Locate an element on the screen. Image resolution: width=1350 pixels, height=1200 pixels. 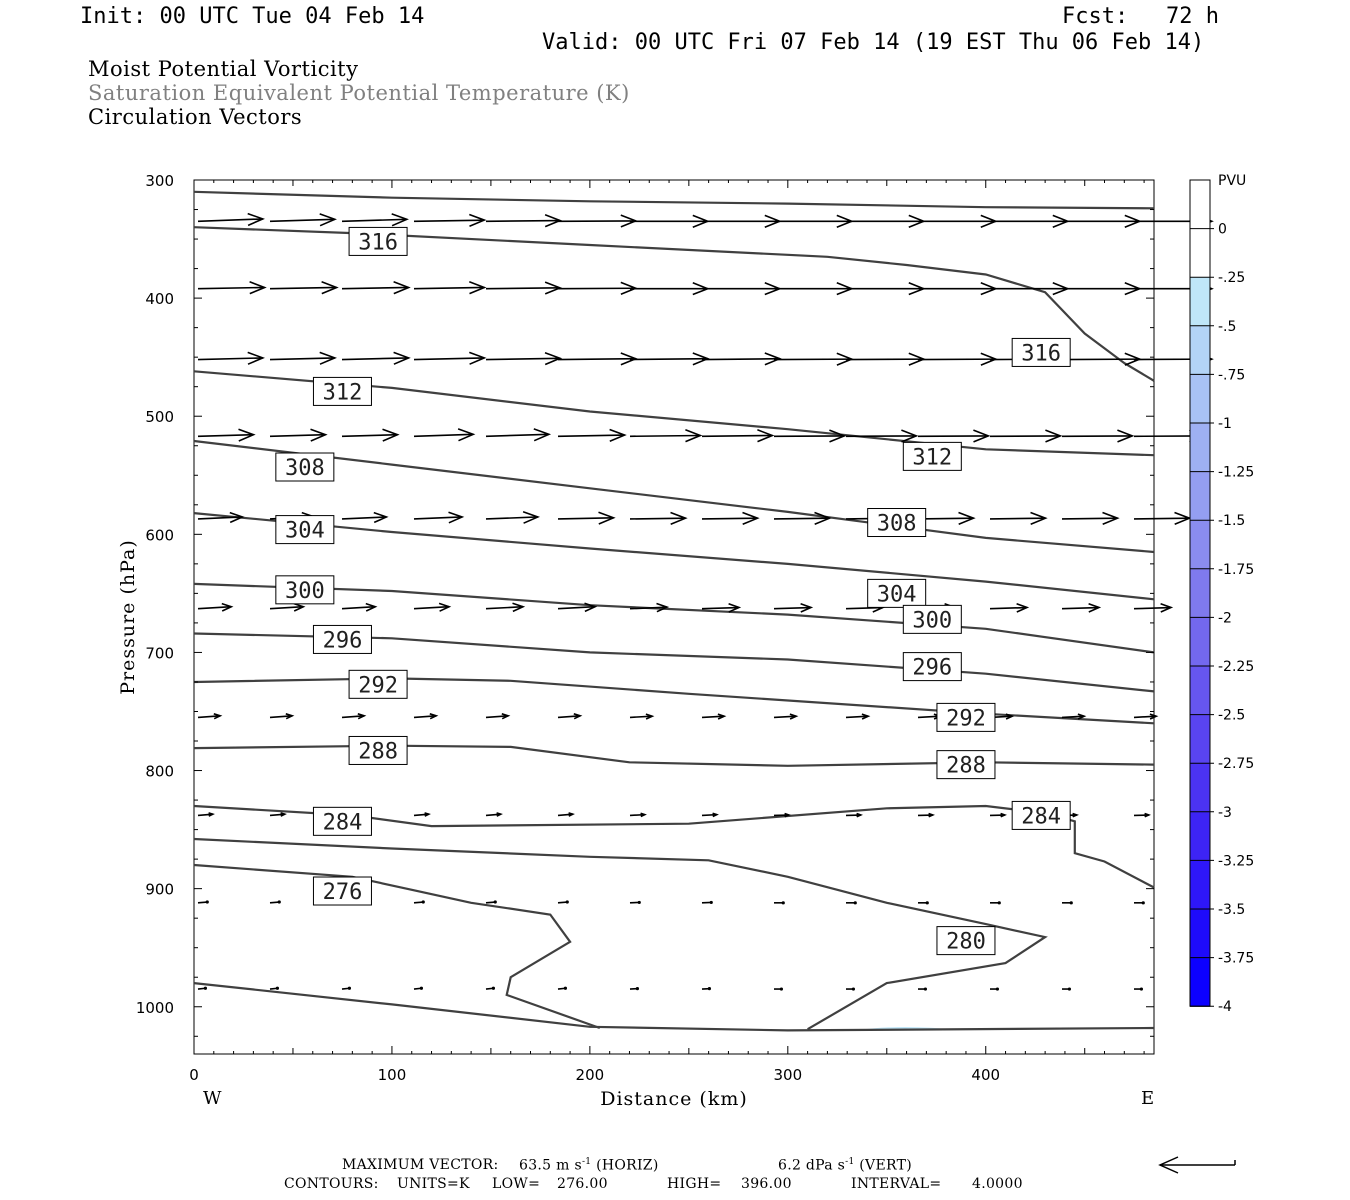
contours-interval: 4.0000 is located at coordinates (997, 1184).